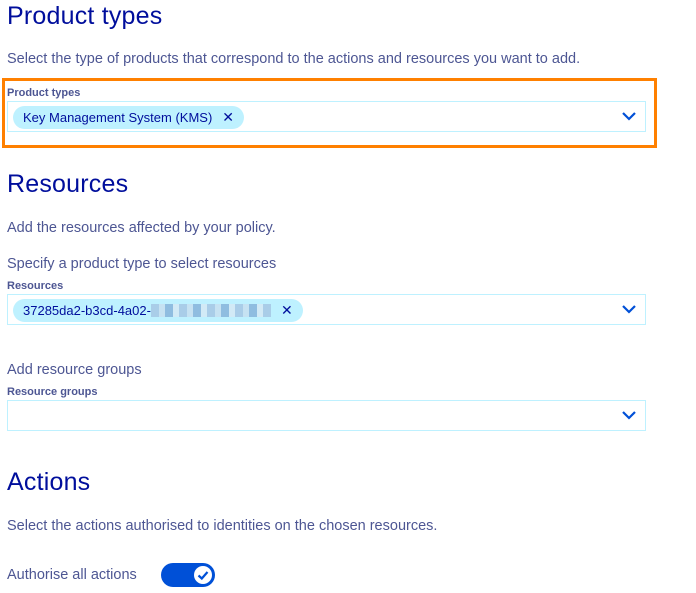  Describe the element at coordinates (326, 415) in the screenshot. I see `resource-groups-select` at that location.